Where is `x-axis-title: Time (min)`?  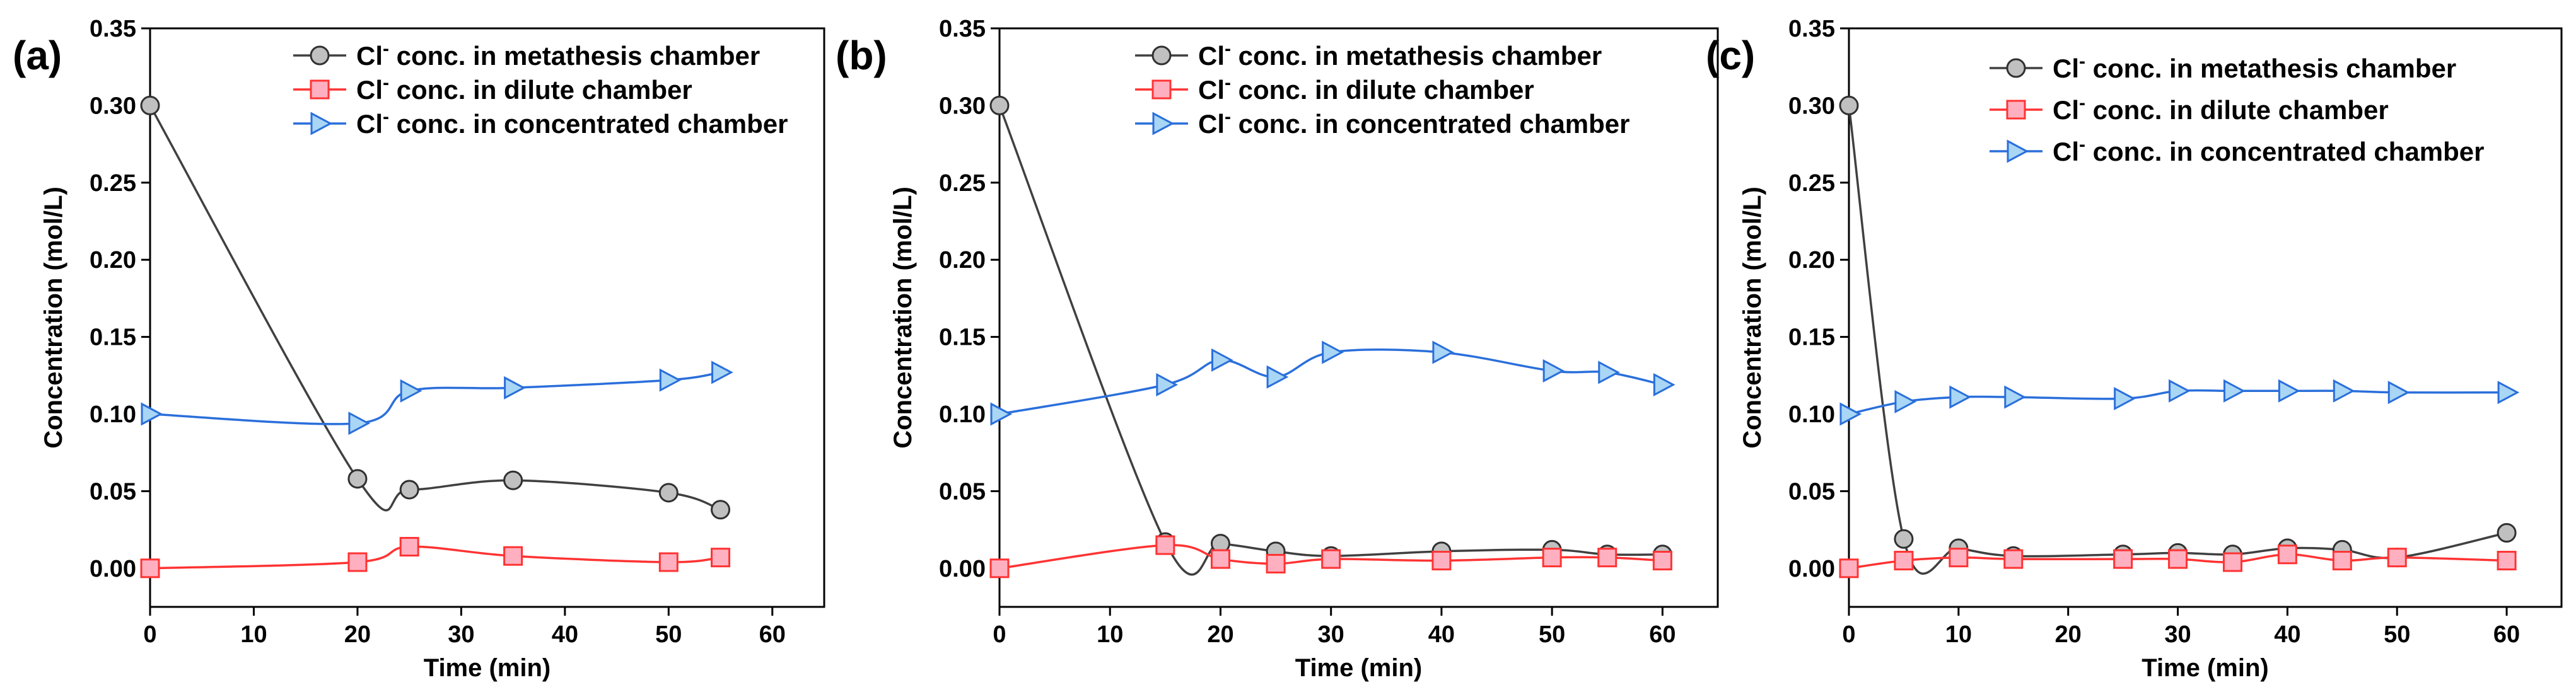 x-axis-title: Time (min) is located at coordinates (488, 668).